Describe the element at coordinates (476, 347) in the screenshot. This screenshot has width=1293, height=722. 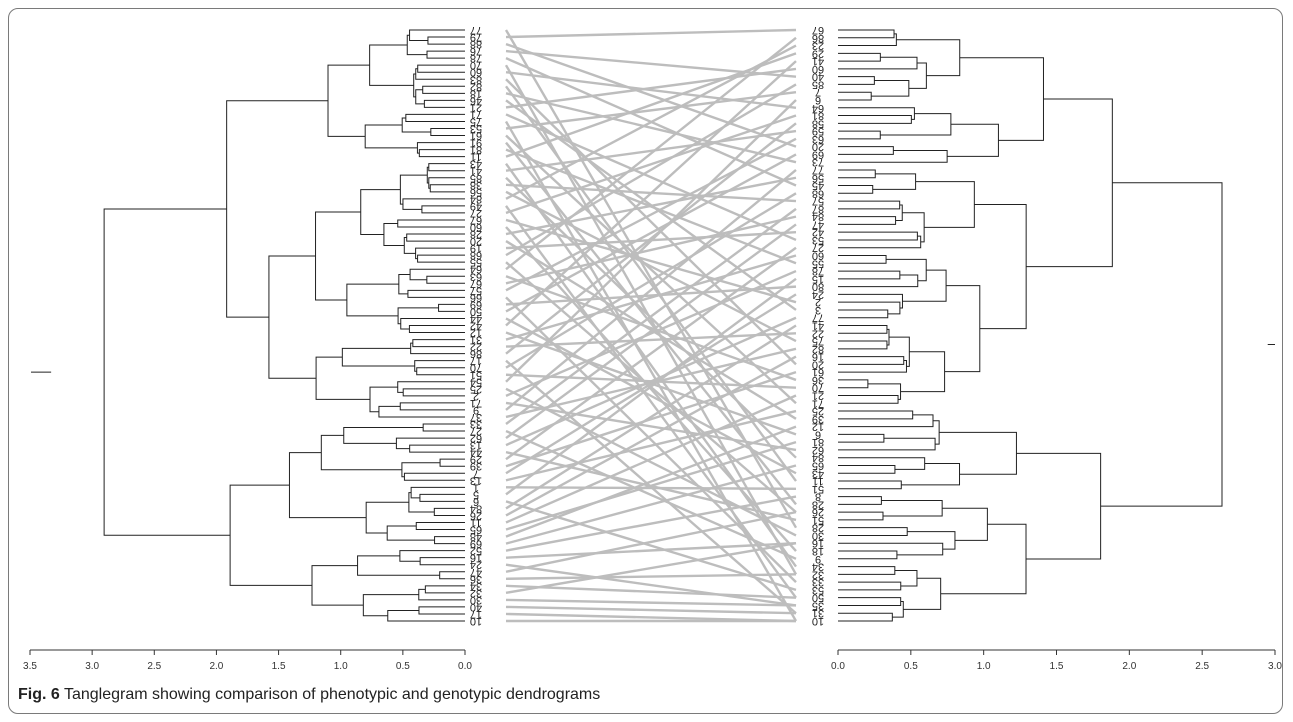
I see `left-leaf-label: 22` at that location.